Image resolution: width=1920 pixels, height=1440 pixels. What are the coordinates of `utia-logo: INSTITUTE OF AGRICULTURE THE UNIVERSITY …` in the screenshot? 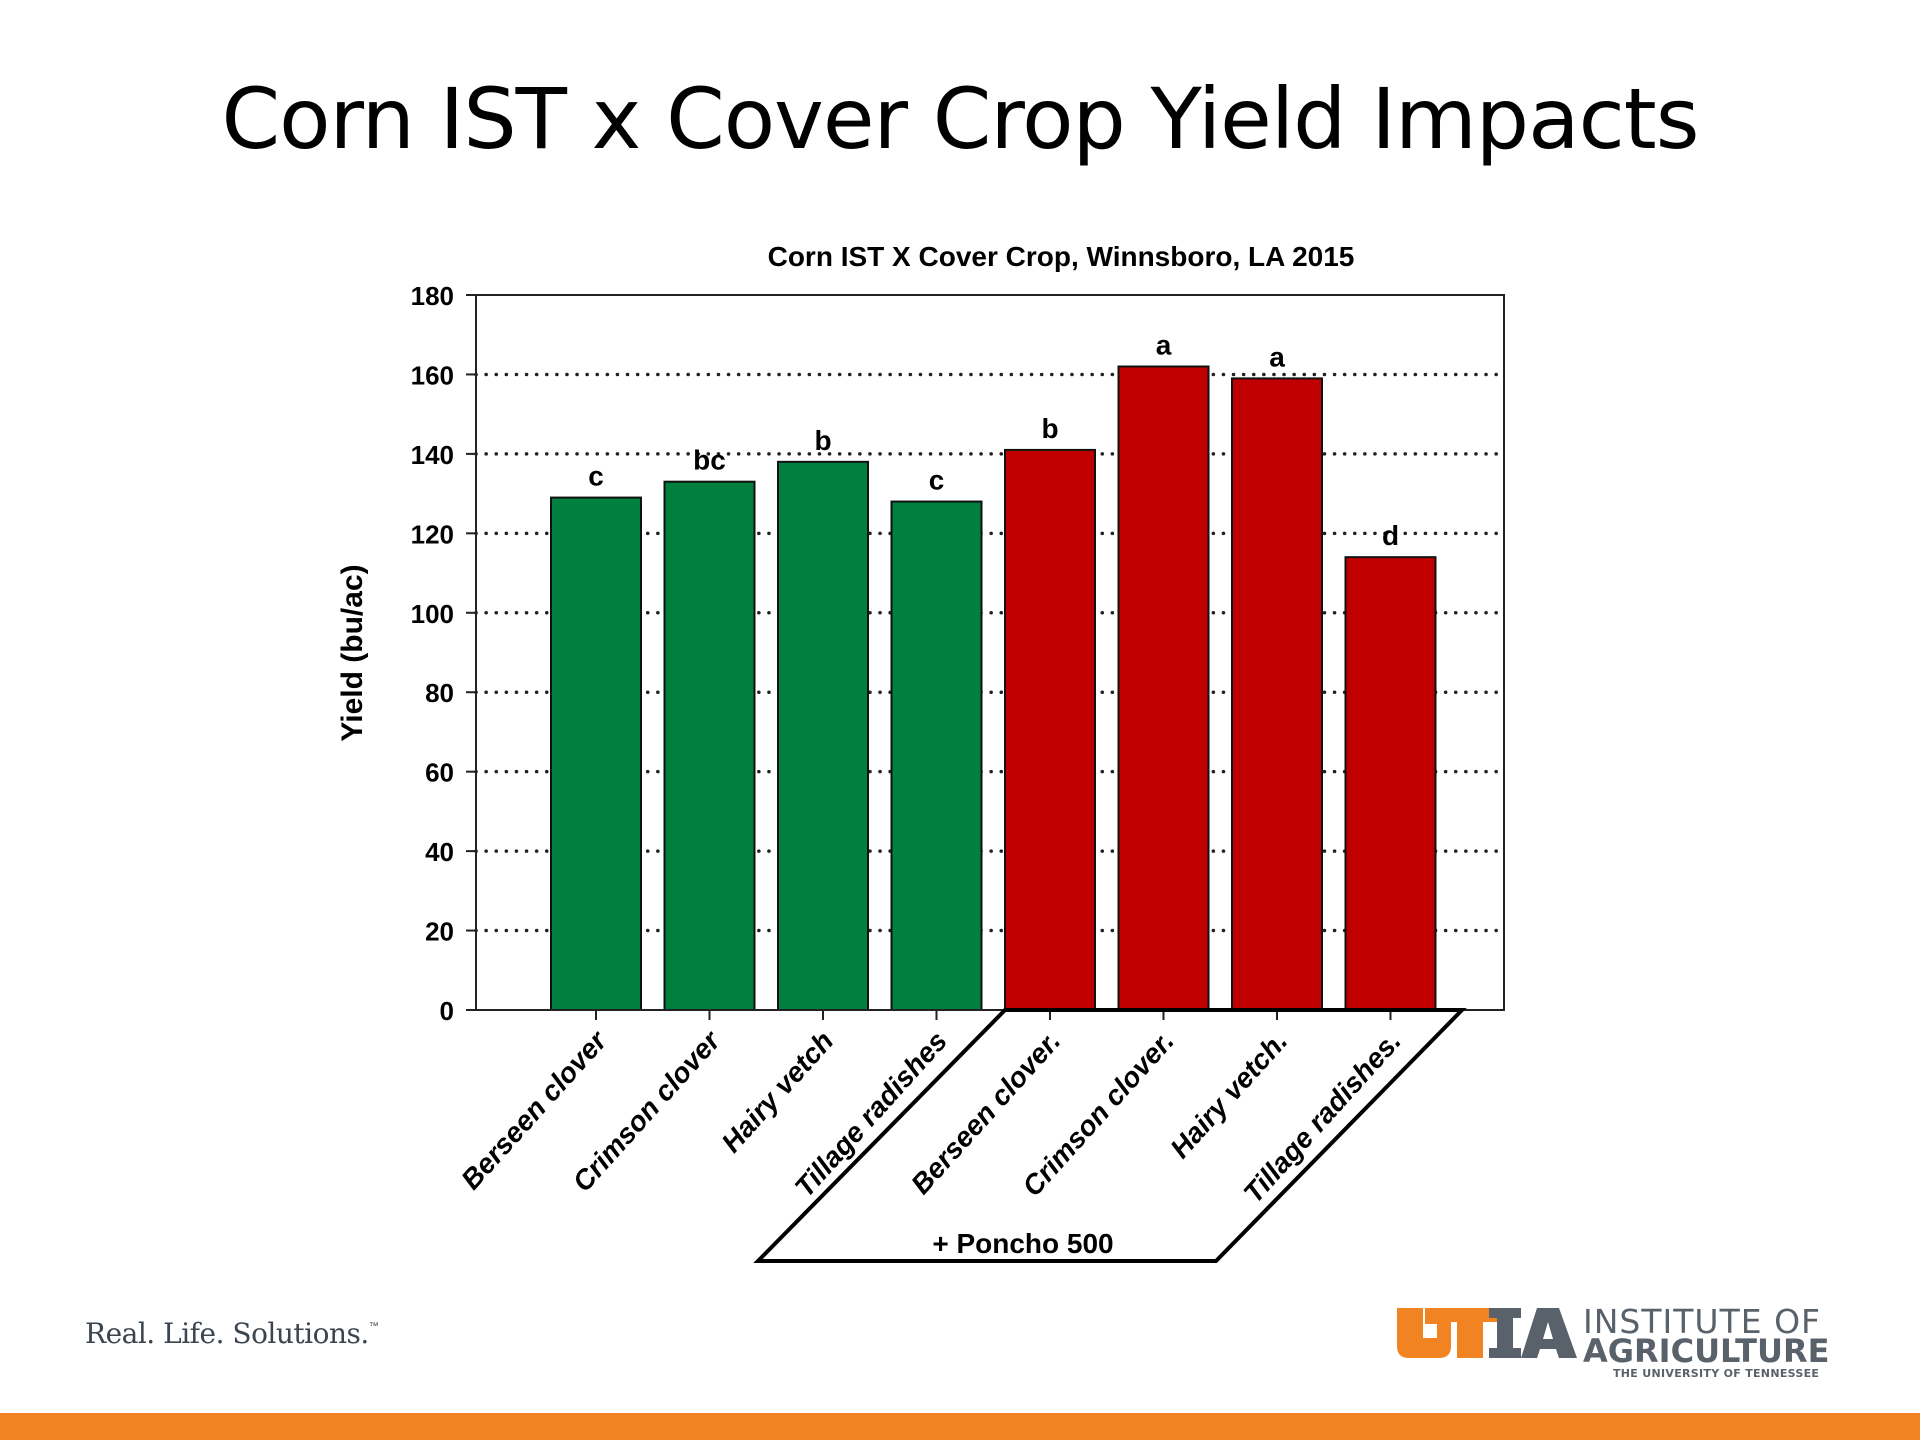 It's located at (1617, 1339).